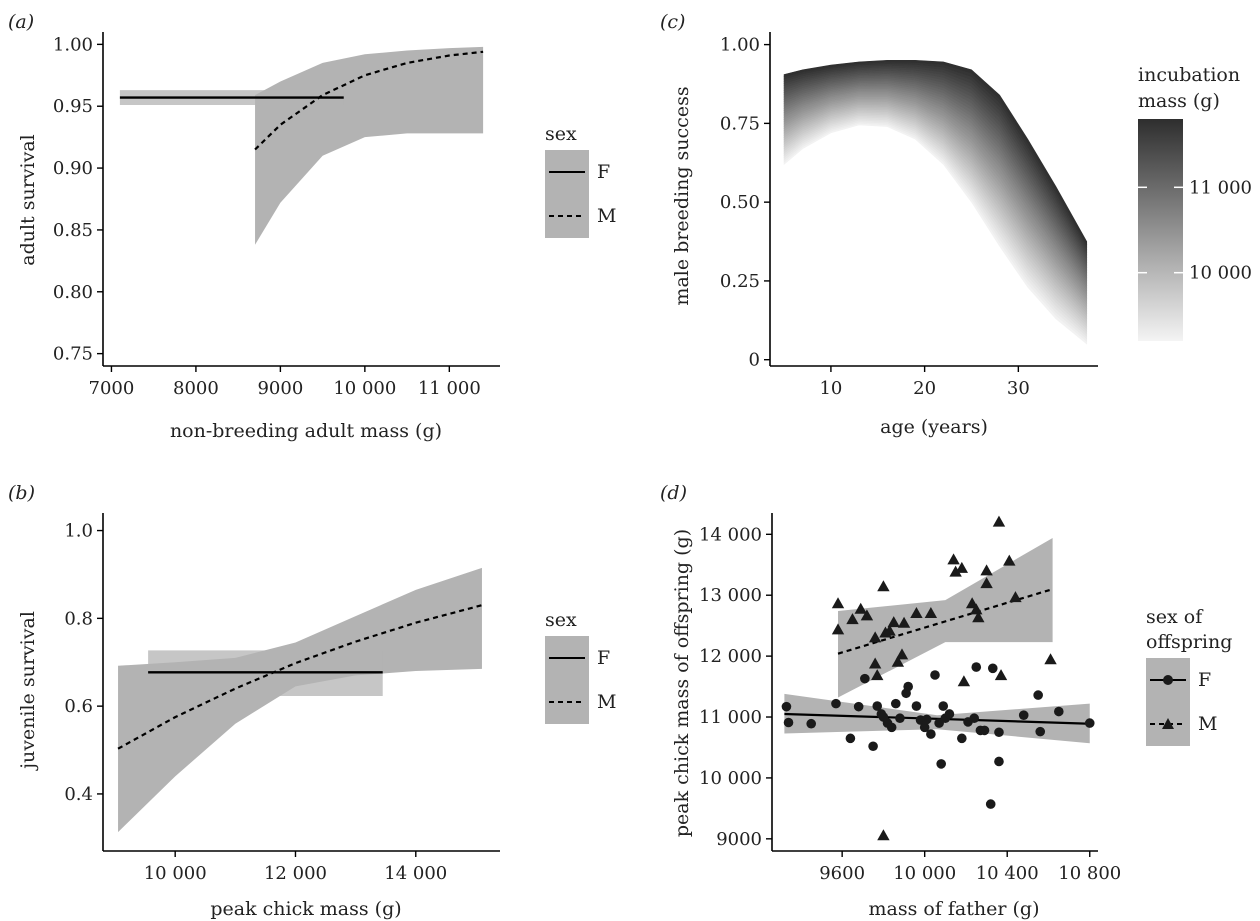 The height and width of the screenshot is (921, 1260). I want to click on legend-title-b: sex, so click(561, 620).